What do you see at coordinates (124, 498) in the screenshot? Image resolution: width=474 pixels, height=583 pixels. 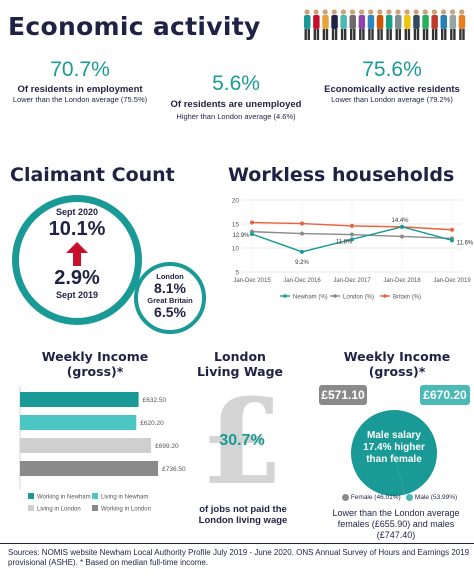 I see `legend-label: Living in Newham` at bounding box center [124, 498].